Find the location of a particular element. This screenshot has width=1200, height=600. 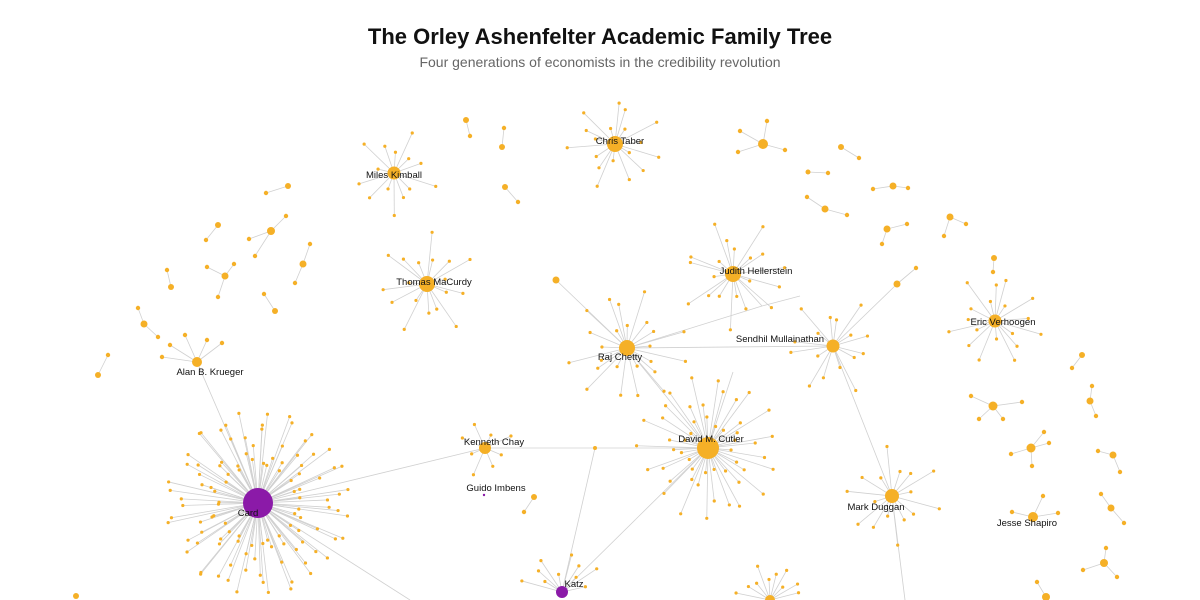

node-label-macurdy: Thomas MaCurdy is located at coordinates (434, 282).